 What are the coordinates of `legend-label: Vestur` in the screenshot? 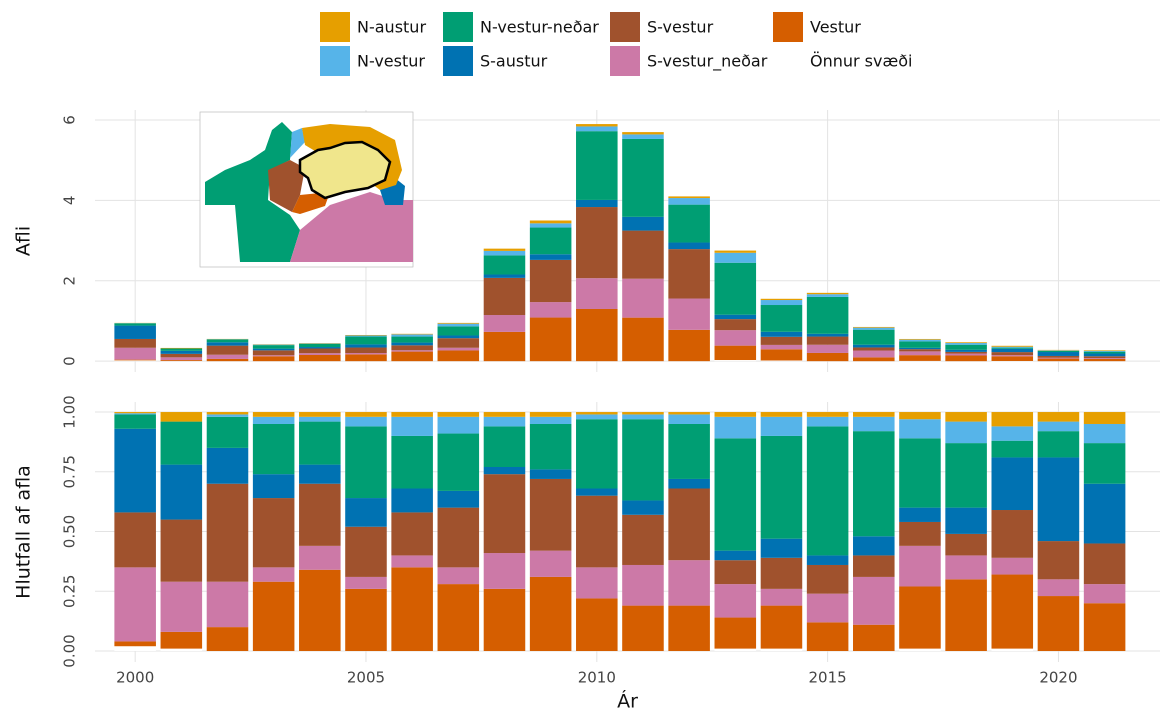 It's located at (835, 27).